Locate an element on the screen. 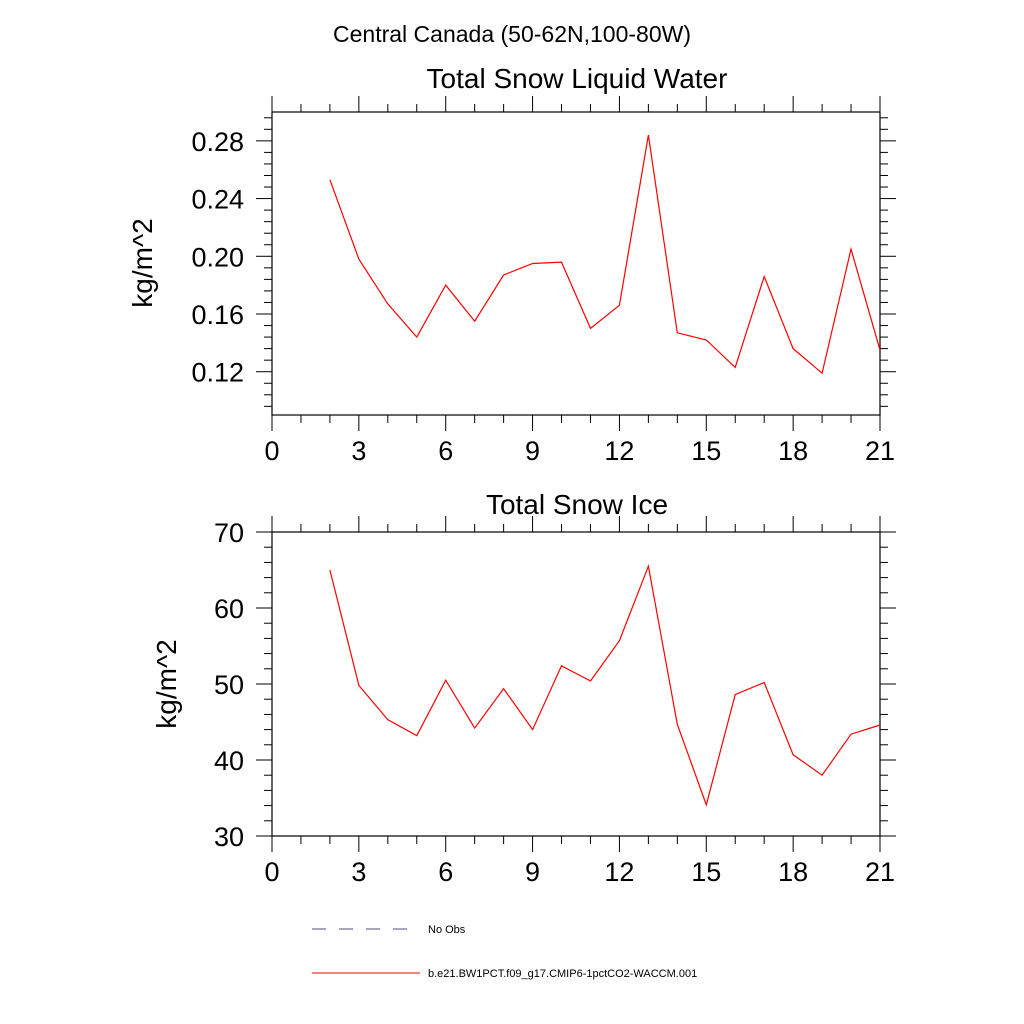 The width and height of the screenshot is (1024, 1024). panel-title: Total Snow Ice is located at coordinates (577, 504).